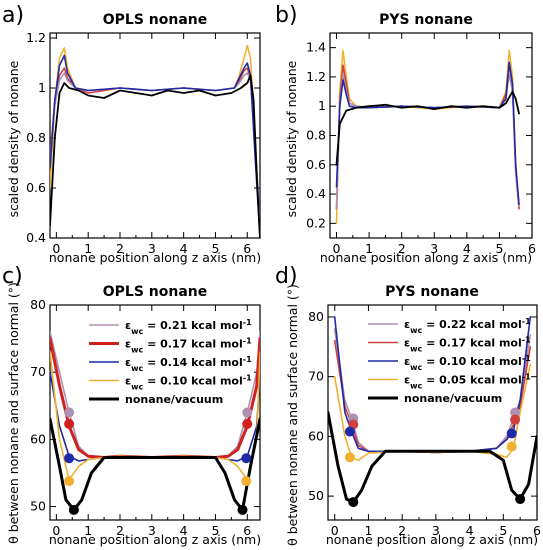 The width and height of the screenshot is (543, 550). I want to click on panel-c-xtick-label: 0, so click(56, 530).